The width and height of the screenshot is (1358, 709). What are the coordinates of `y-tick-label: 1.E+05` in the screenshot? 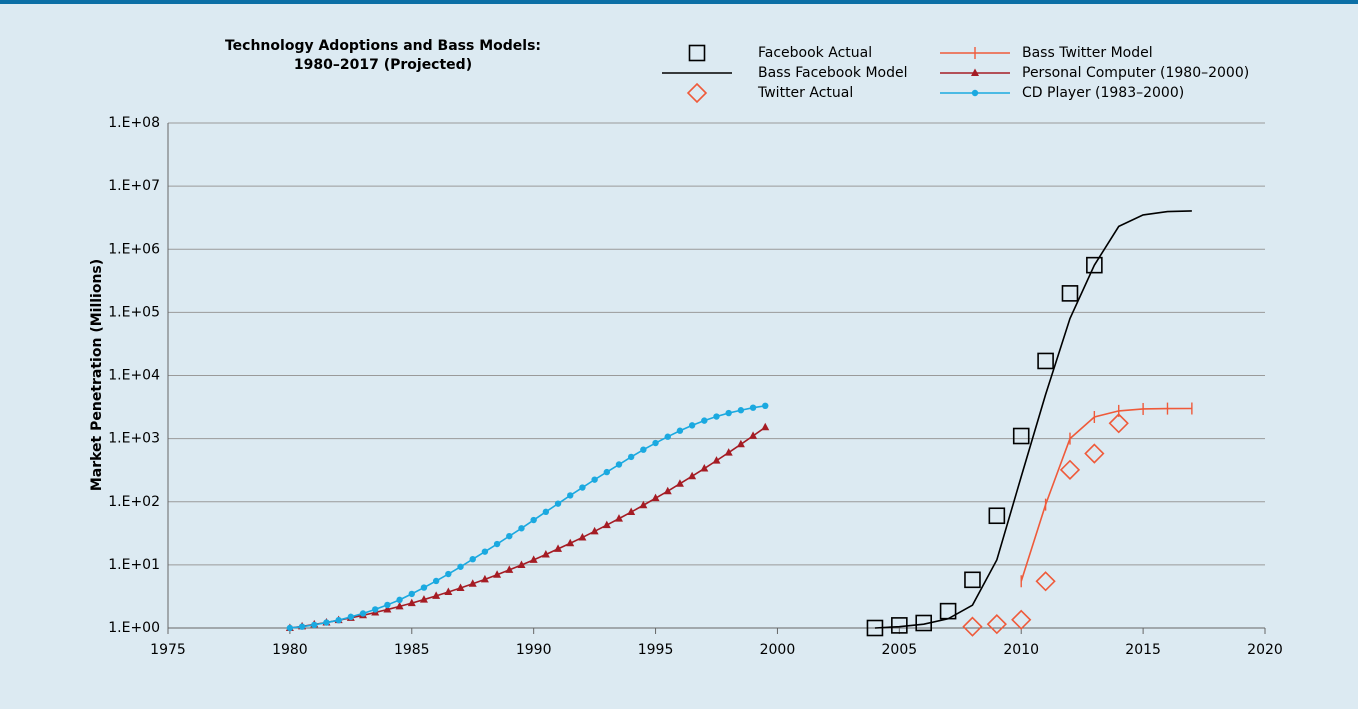 It's located at (134, 312).